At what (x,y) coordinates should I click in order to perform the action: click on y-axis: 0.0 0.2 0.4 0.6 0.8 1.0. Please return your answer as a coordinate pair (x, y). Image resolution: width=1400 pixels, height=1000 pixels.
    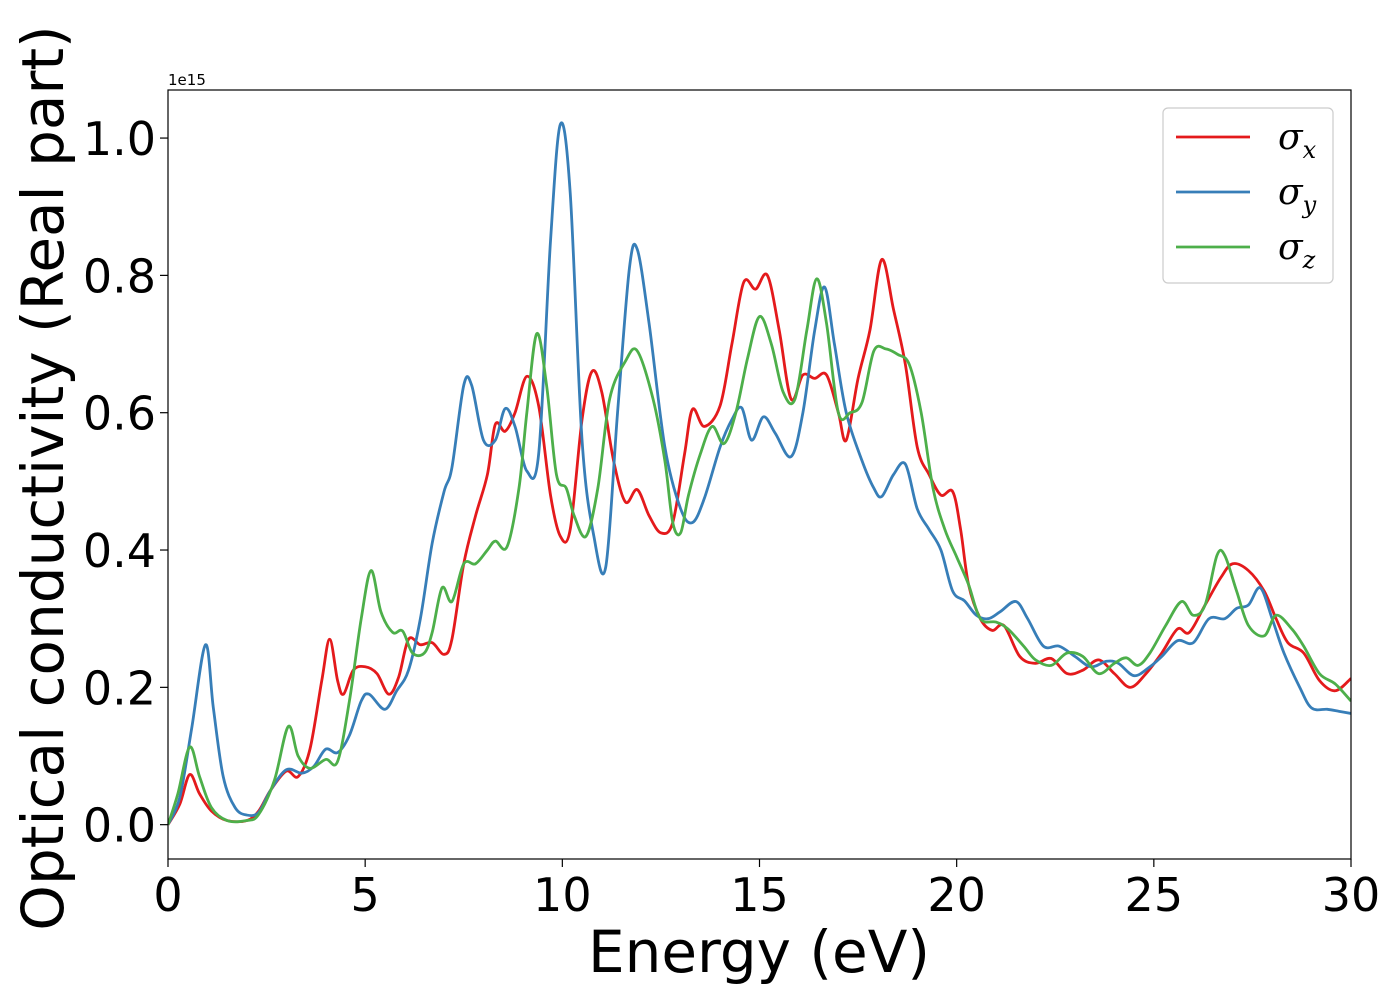
    Looking at the image, I should click on (125, 482).